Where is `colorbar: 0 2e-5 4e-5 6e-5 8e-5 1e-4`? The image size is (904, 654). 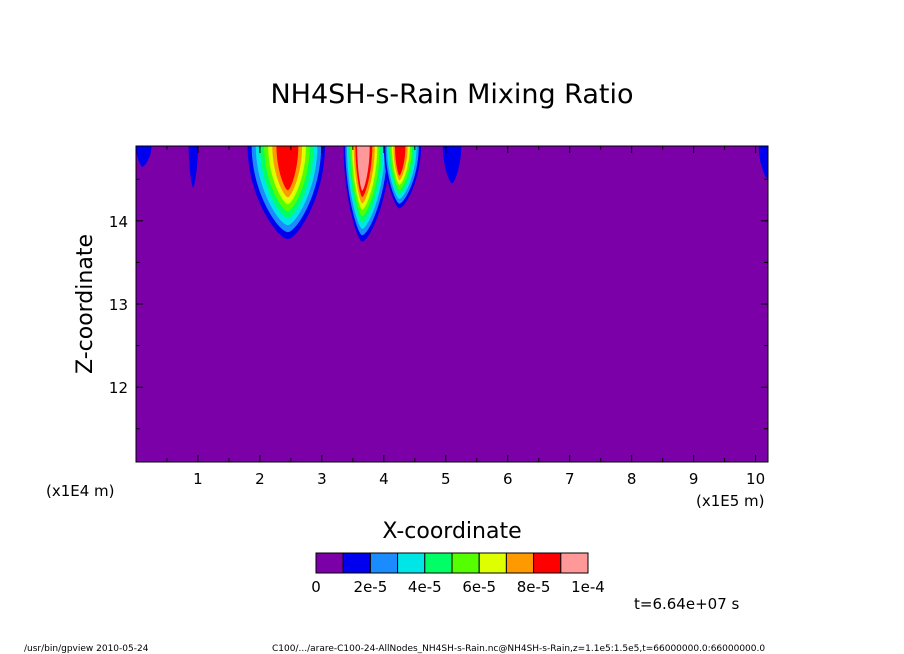 colorbar: 0 2e-5 4e-5 6e-5 8e-5 1e-4 is located at coordinates (458, 574).